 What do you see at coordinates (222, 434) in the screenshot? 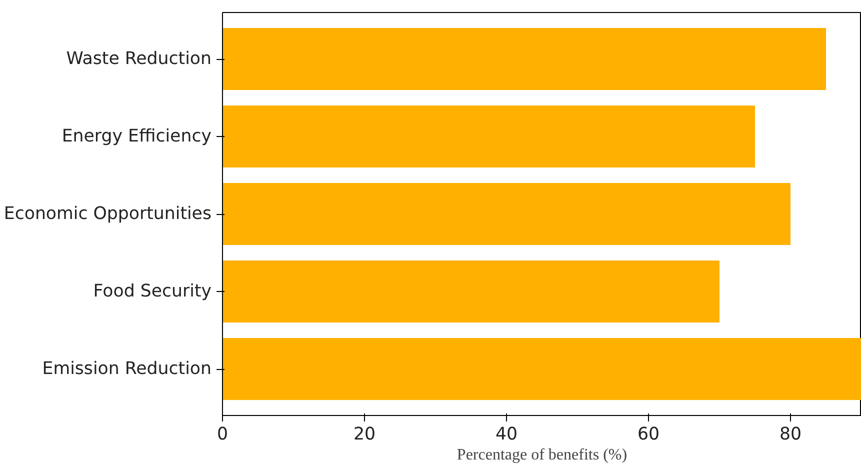
I see `x-tick-label: 0` at bounding box center [222, 434].